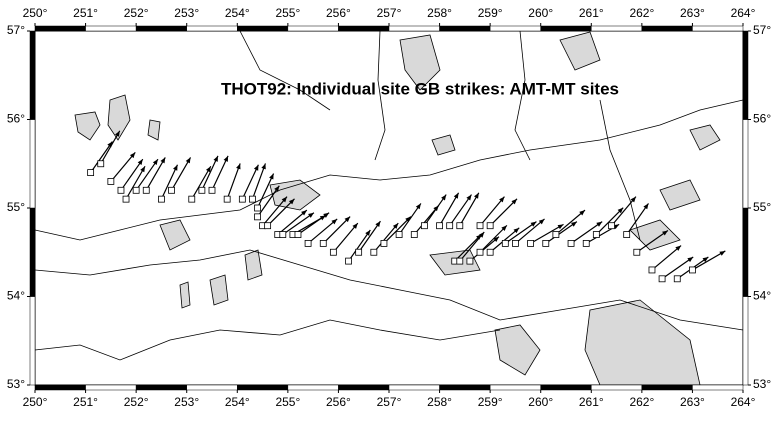  What do you see at coordinates (743, 13) in the screenshot?
I see `x-tick-label: 264°` at bounding box center [743, 13].